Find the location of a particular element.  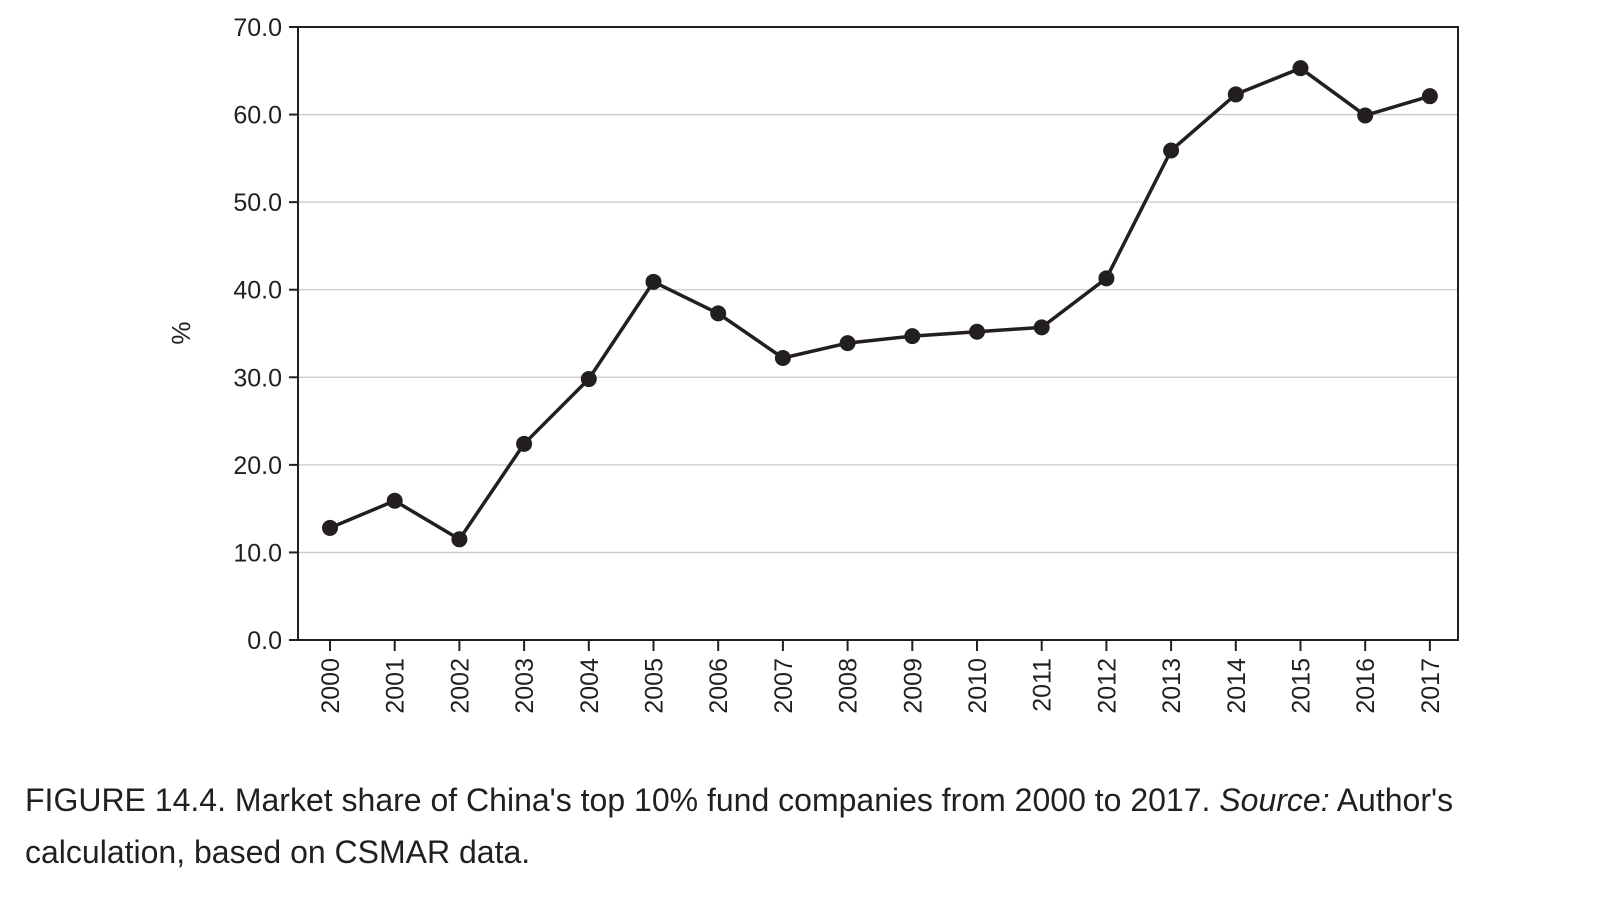

data-point-2000 is located at coordinates (330, 527).